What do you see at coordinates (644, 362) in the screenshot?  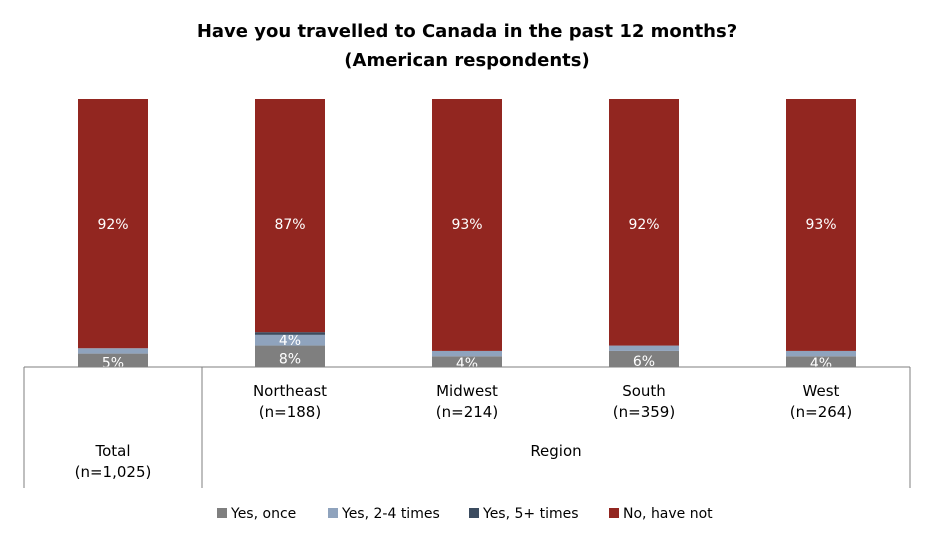 I see `data-label: 6%` at bounding box center [644, 362].